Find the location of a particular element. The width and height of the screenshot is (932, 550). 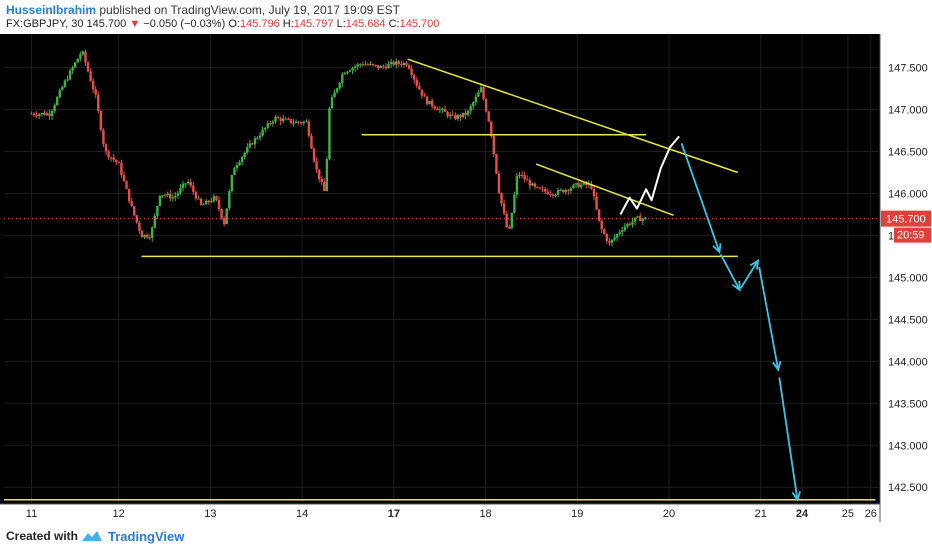

low-value: 145.684 is located at coordinates (365, 24).